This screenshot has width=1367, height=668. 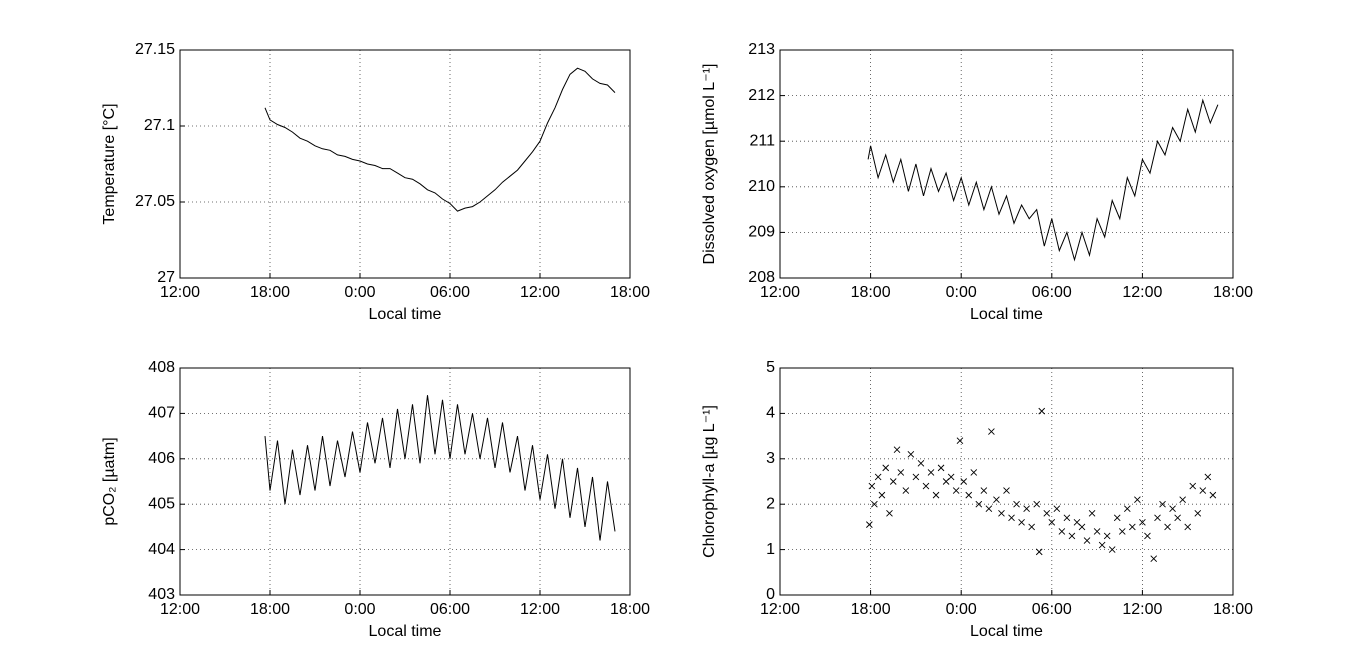 I want to click on data-line, so click(x=440, y=468).